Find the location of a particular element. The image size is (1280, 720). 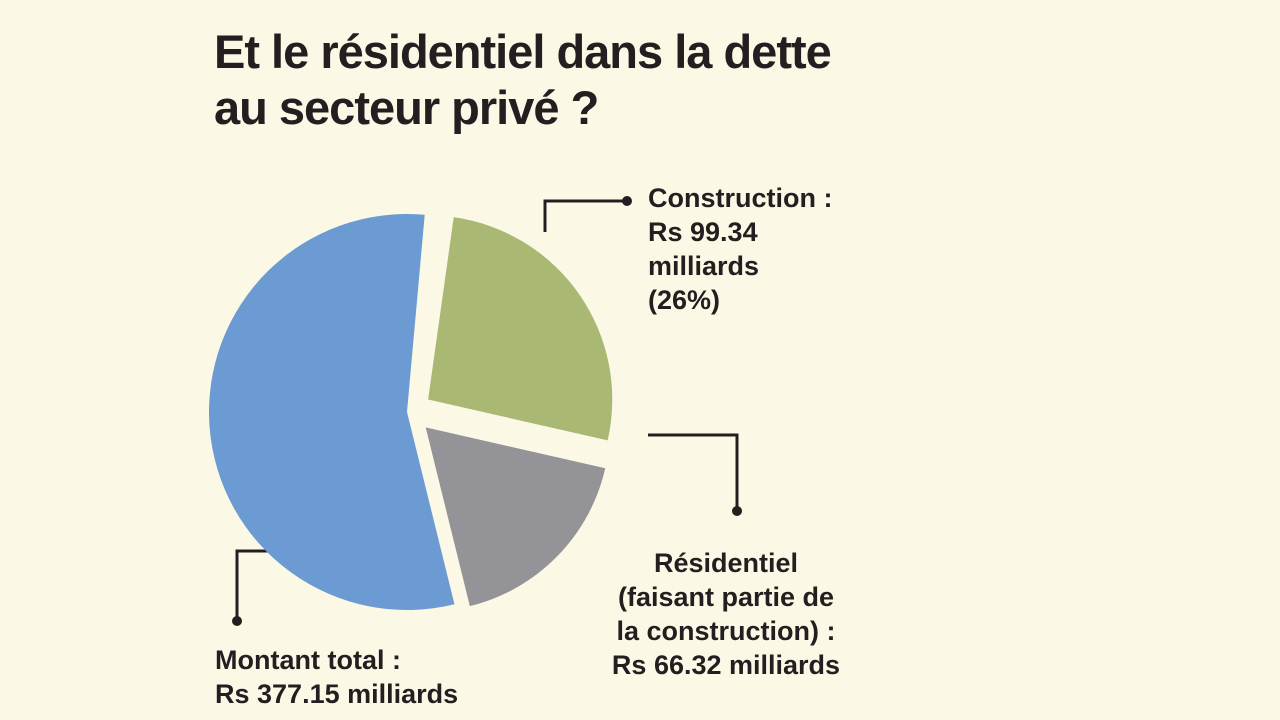

slice-label: (faisant partie de is located at coordinates (726, 597).